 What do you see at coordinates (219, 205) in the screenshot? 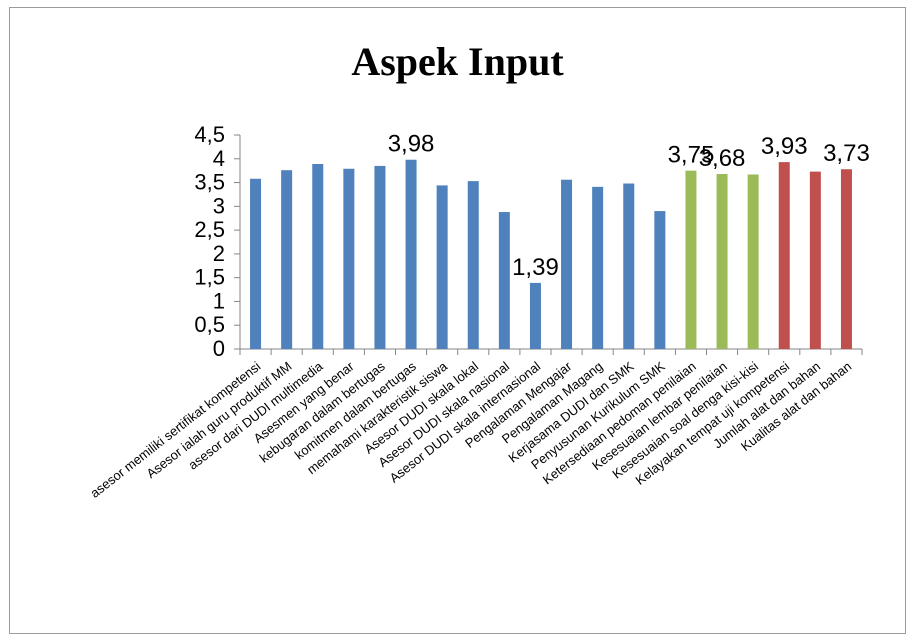
I see `y-tick-label: 3` at bounding box center [219, 205].